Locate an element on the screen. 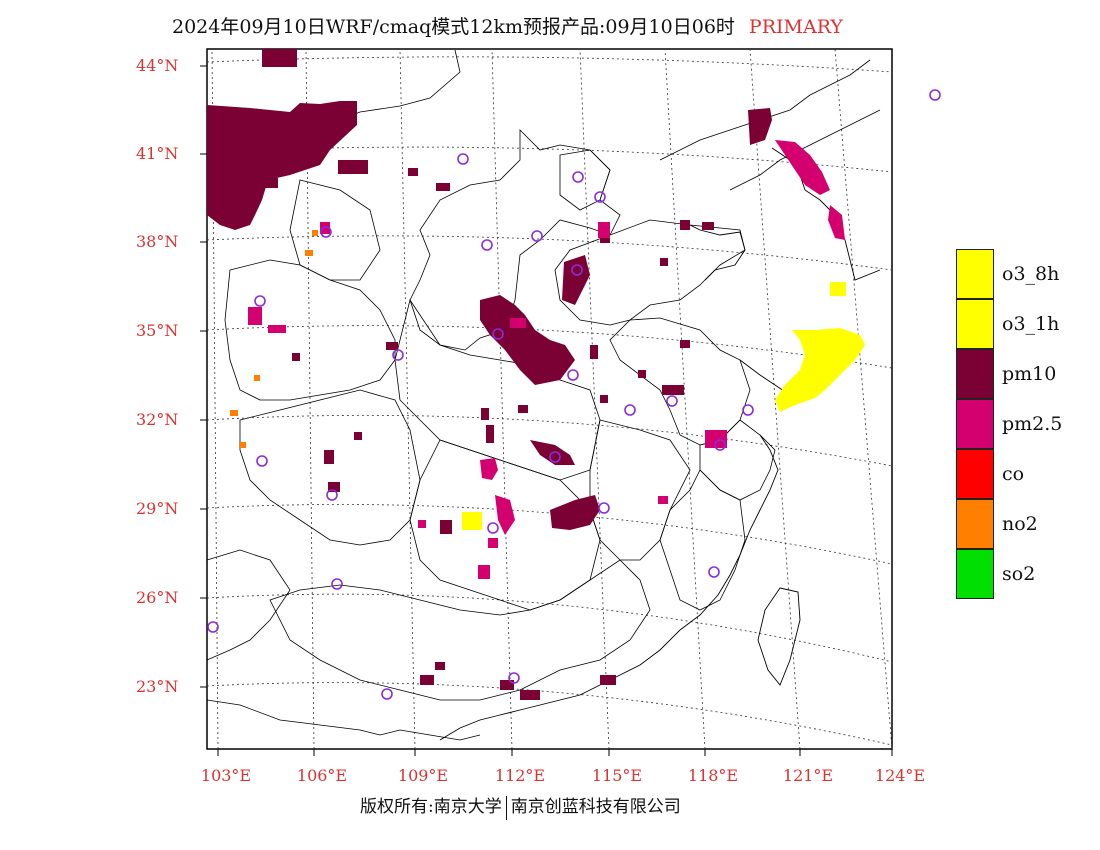 The height and width of the screenshot is (850, 1100). lat-label-44: 44°N is located at coordinates (157, 65).